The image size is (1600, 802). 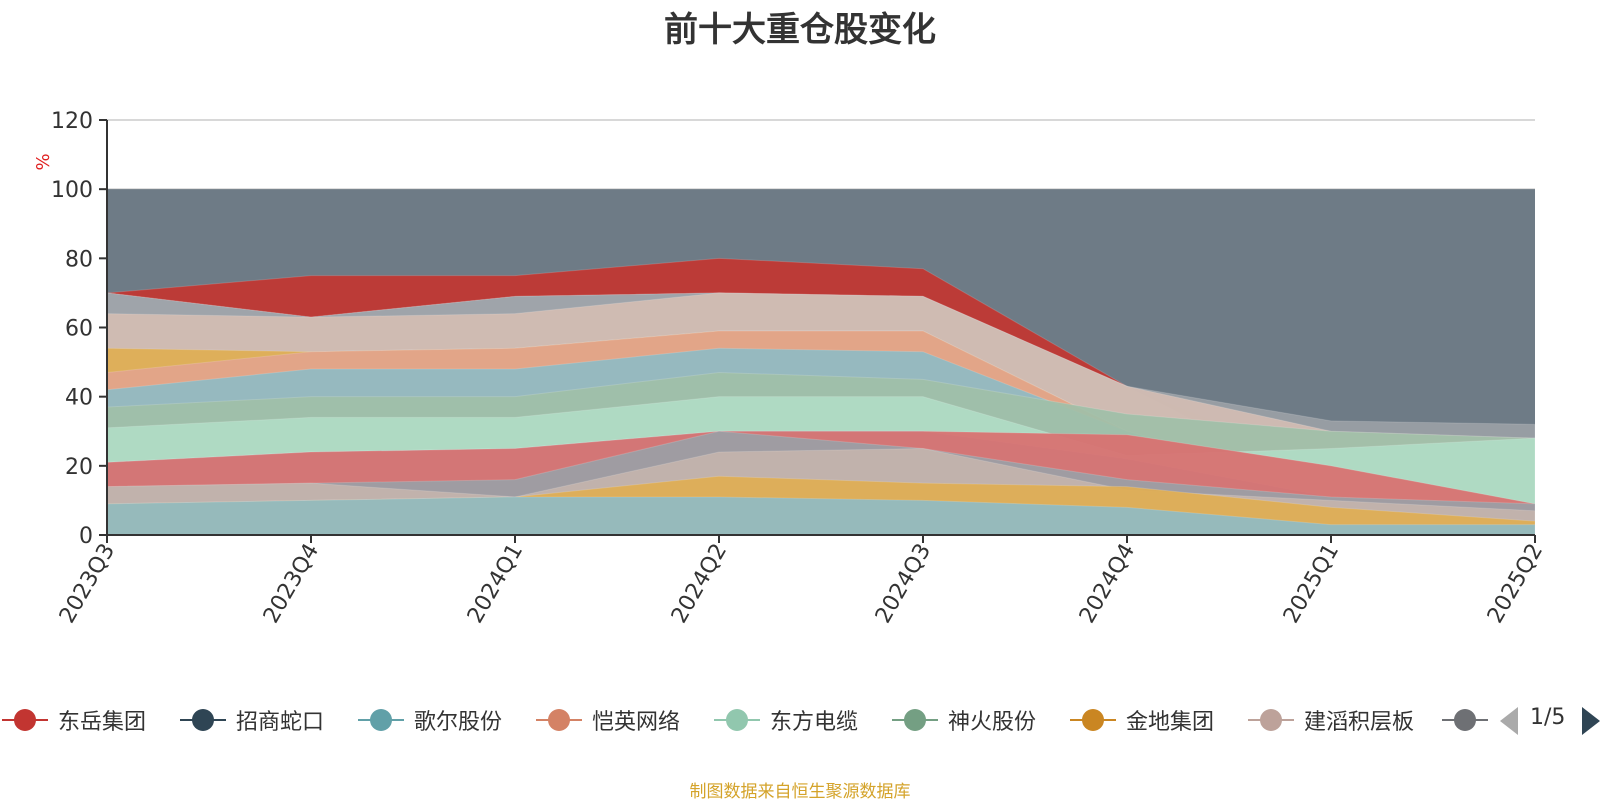 What do you see at coordinates (1107, 584) in the screenshot?
I see `x-tick-label: 2024Q4` at bounding box center [1107, 584].